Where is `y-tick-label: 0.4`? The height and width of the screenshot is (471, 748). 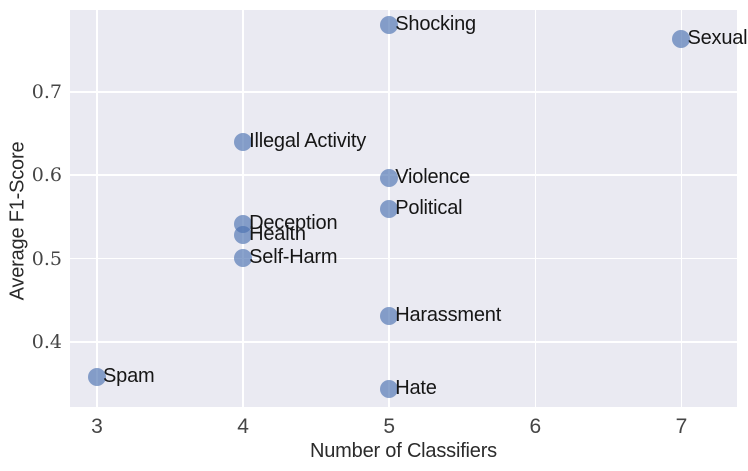 y-tick-label: 0.4 is located at coordinates (46, 341).